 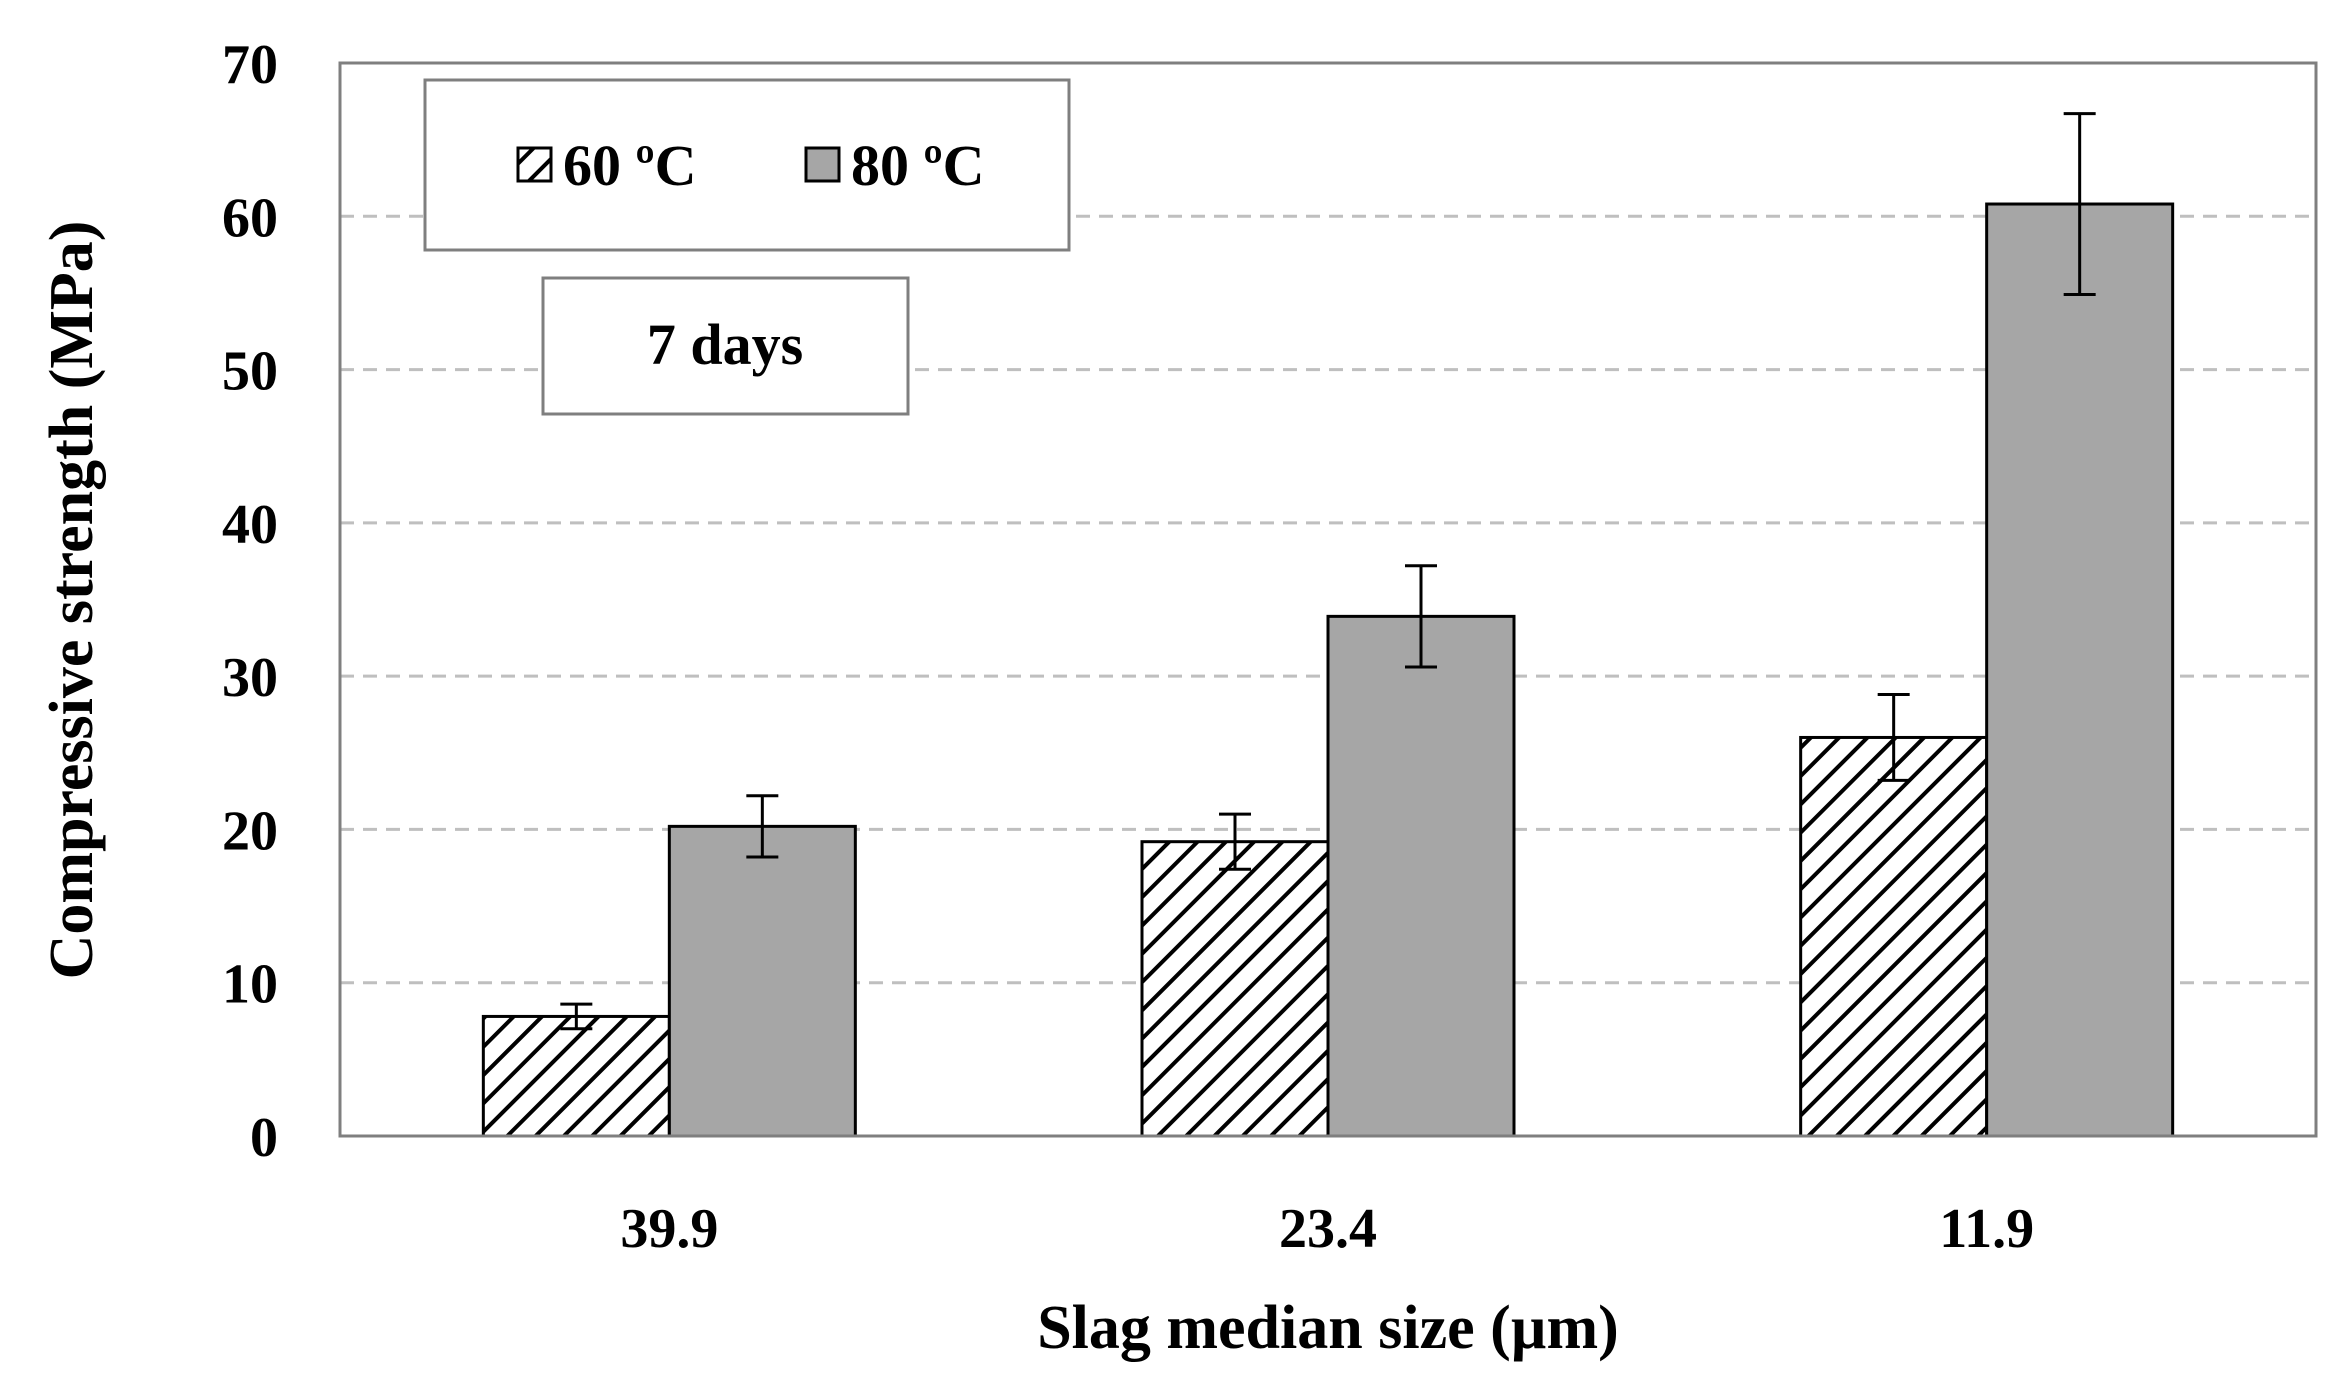 I want to click on annotation-frame, so click(x=725, y=346).